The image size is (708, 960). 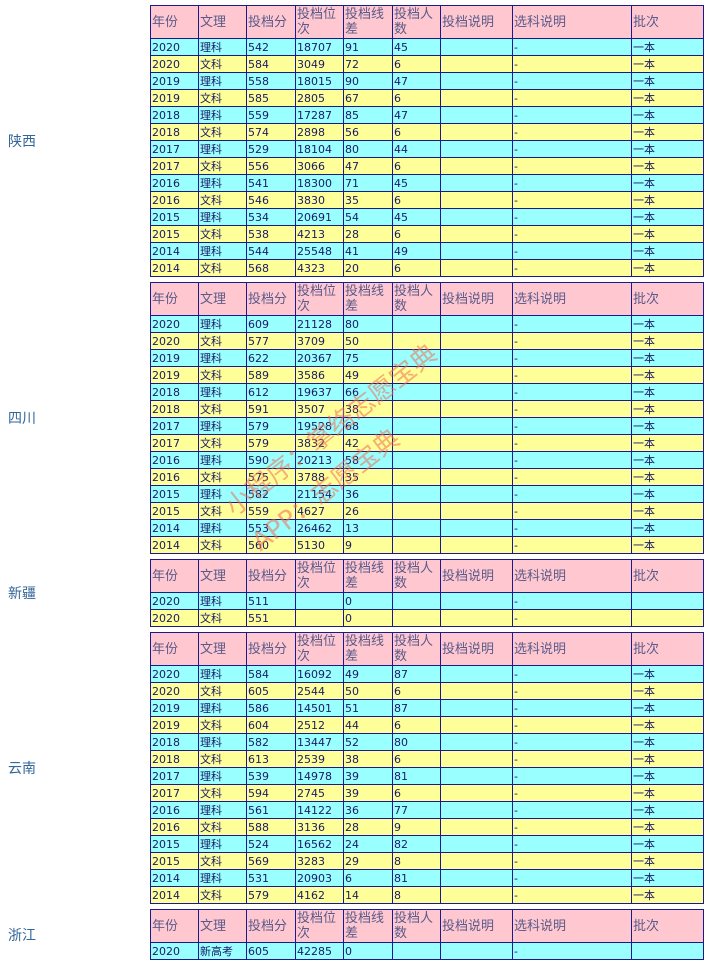 What do you see at coordinates (271, 115) in the screenshot?
I see `cell: 559` at bounding box center [271, 115].